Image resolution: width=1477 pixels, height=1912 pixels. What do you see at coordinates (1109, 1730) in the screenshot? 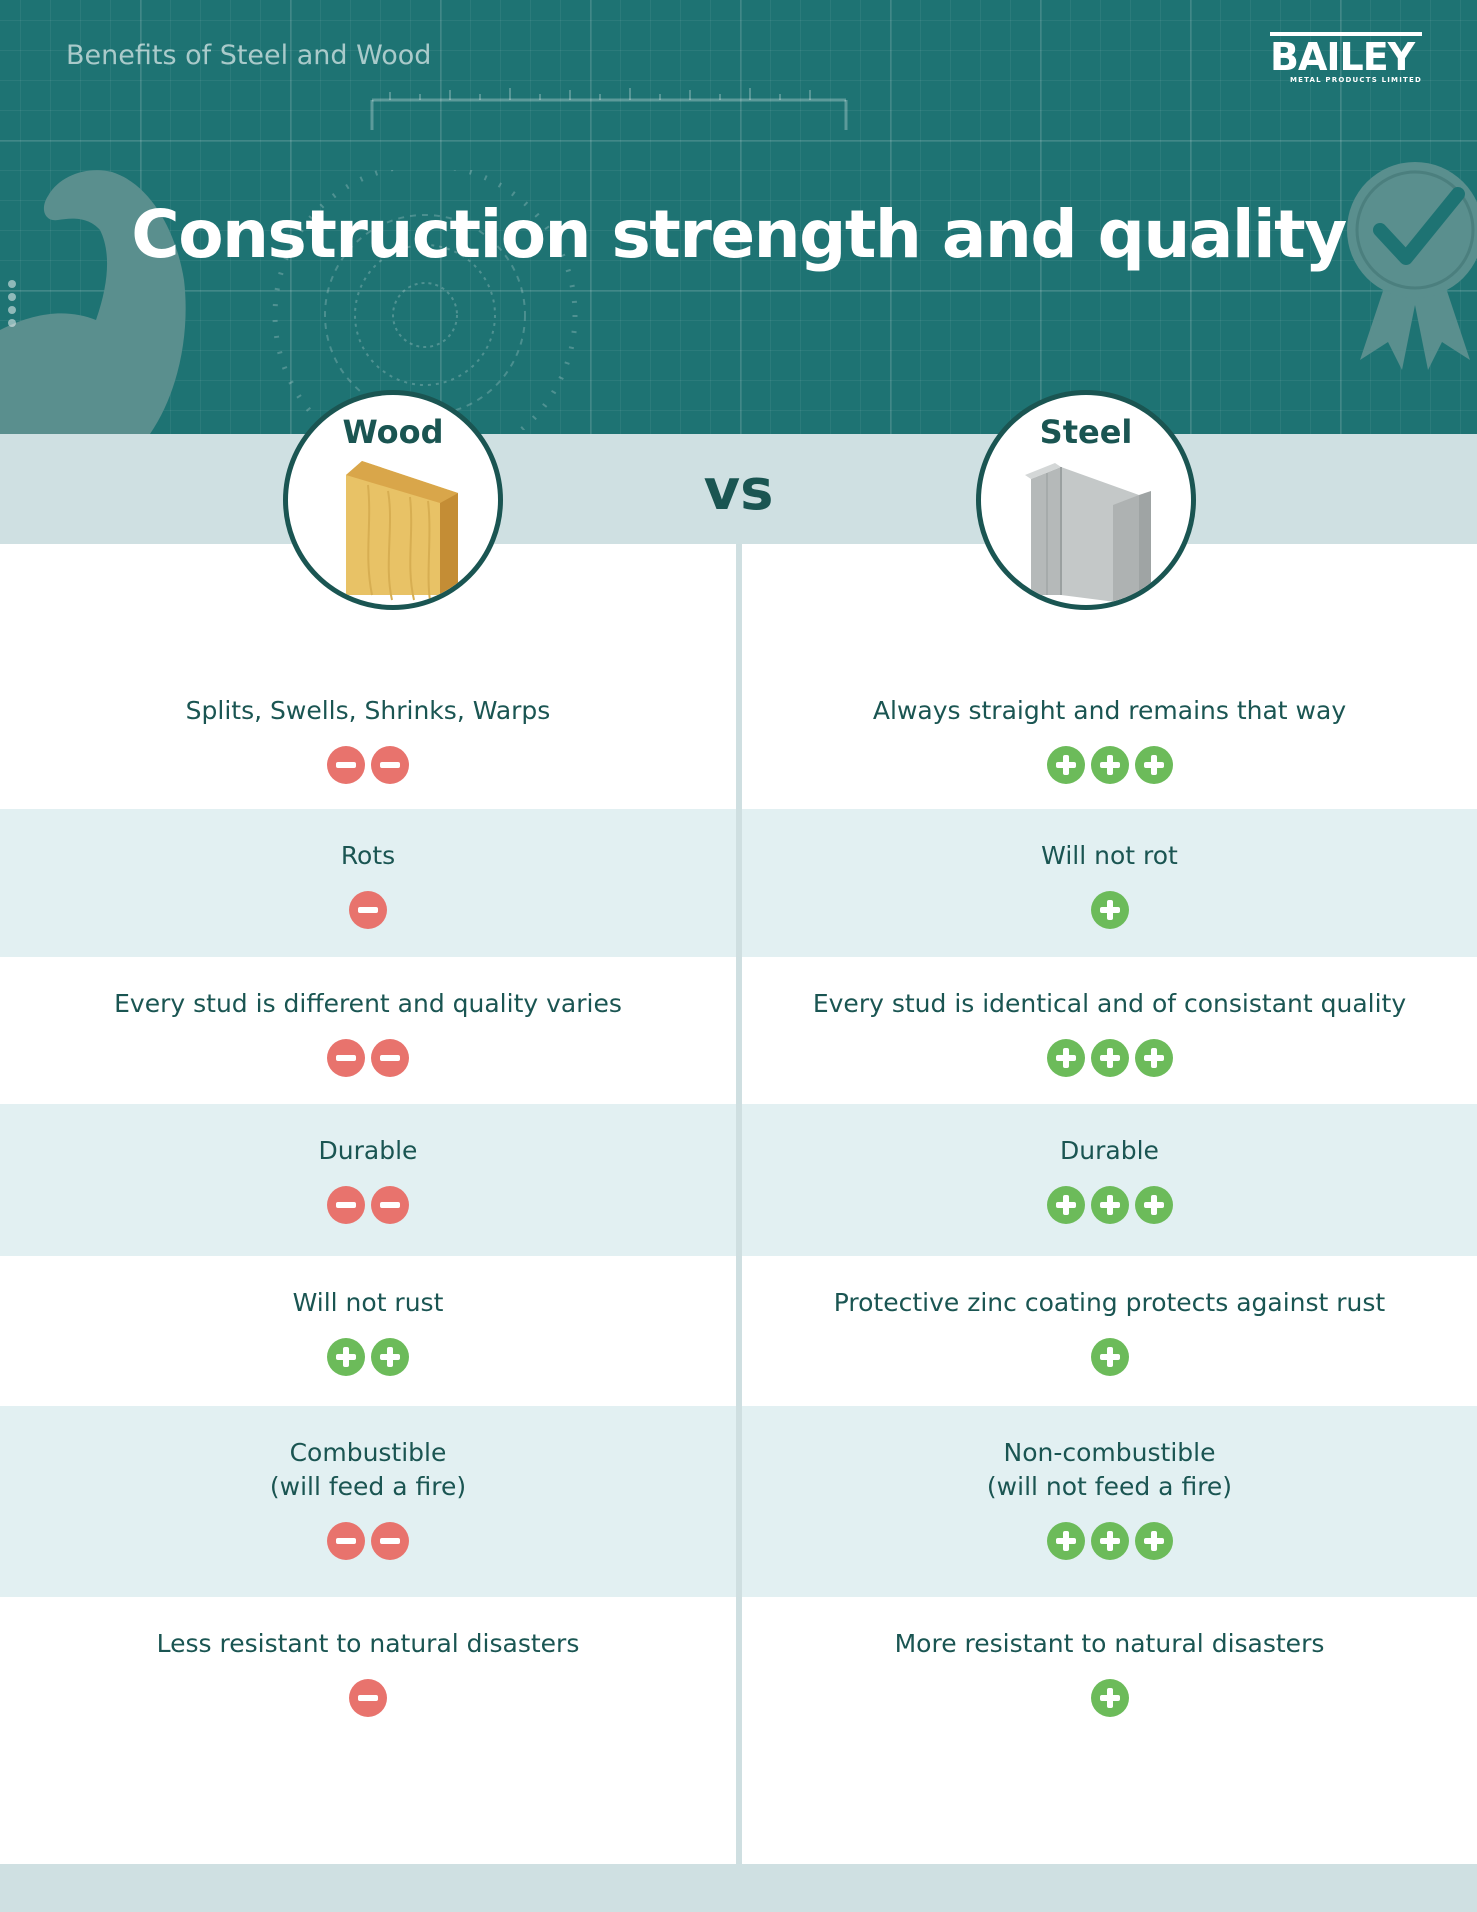
I see `steel-cell: More resistant to natural disasters` at bounding box center [1109, 1730].